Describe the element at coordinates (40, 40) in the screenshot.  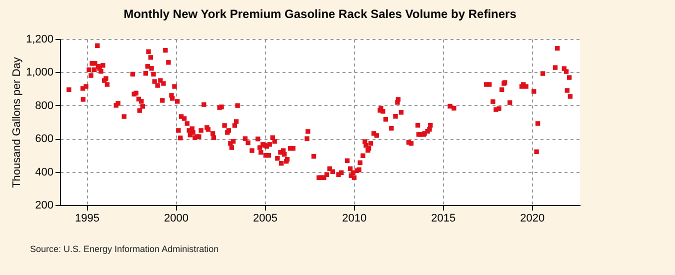
I see `y-tick-label: 1,200` at that location.